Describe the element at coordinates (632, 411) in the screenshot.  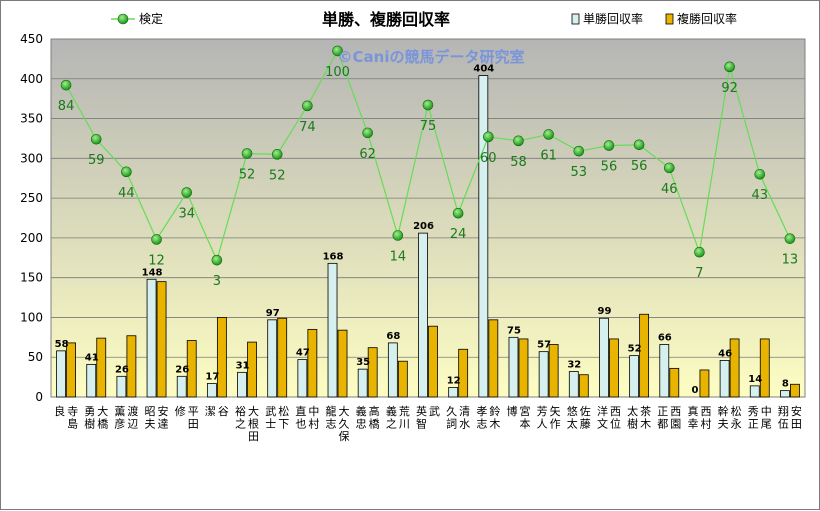
I see `category-char: 太` at that location.